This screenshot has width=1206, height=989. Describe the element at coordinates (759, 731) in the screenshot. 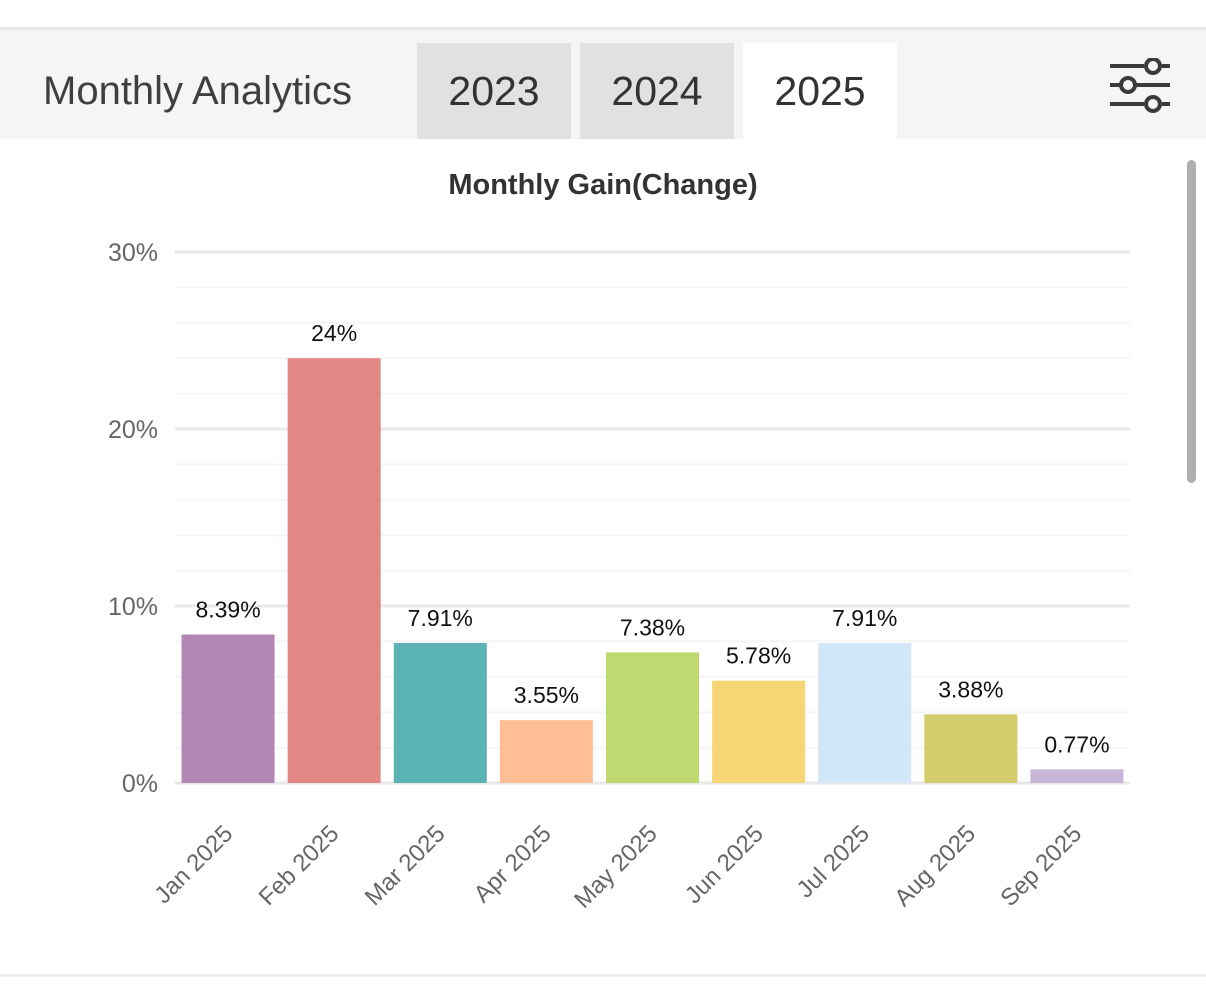

I see `bar-jun-2025` at that location.